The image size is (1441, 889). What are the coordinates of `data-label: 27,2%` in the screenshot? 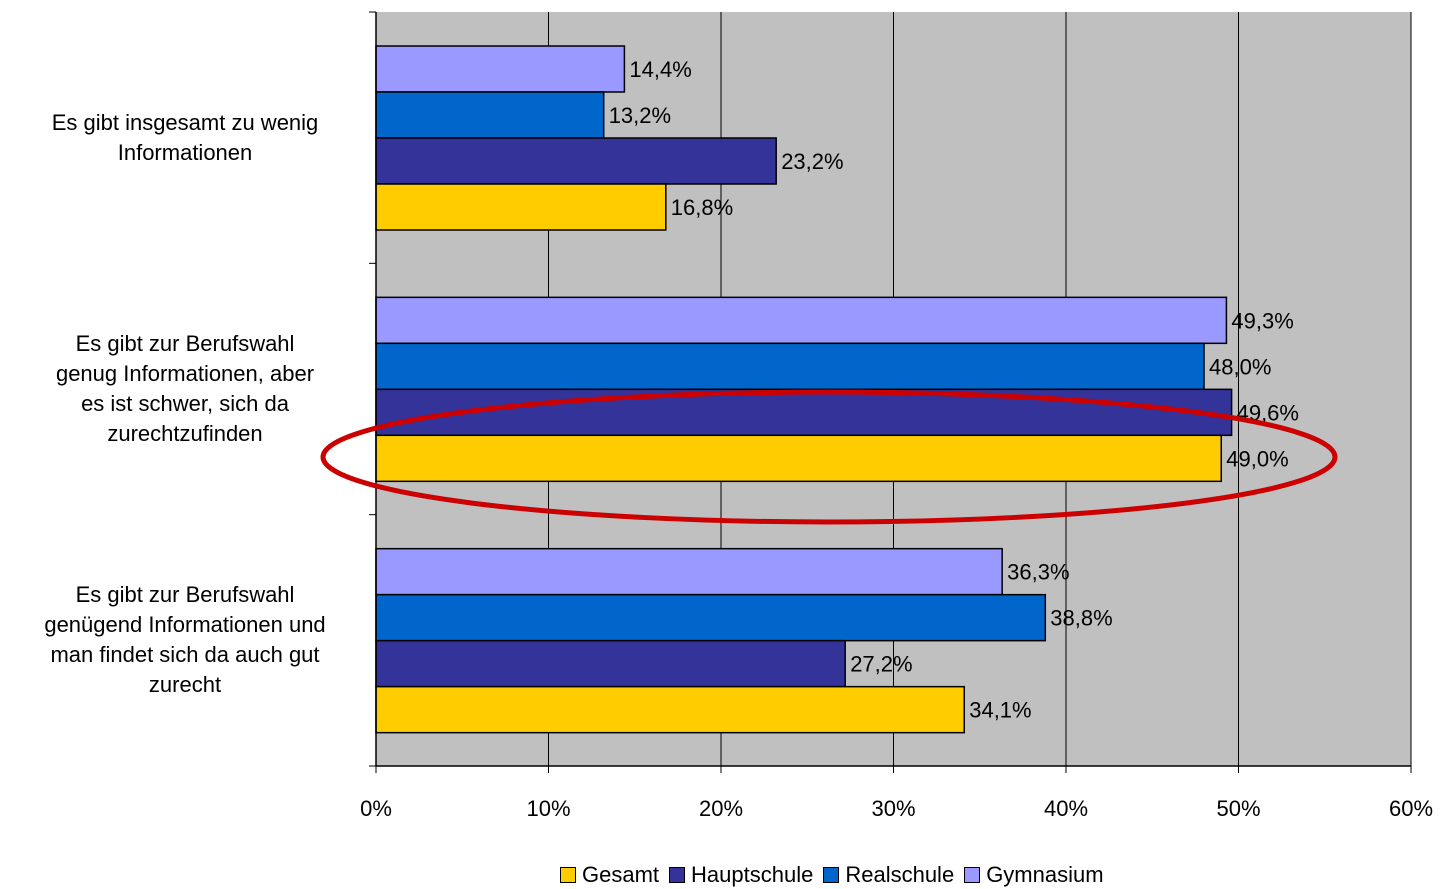 It's located at (881, 664).